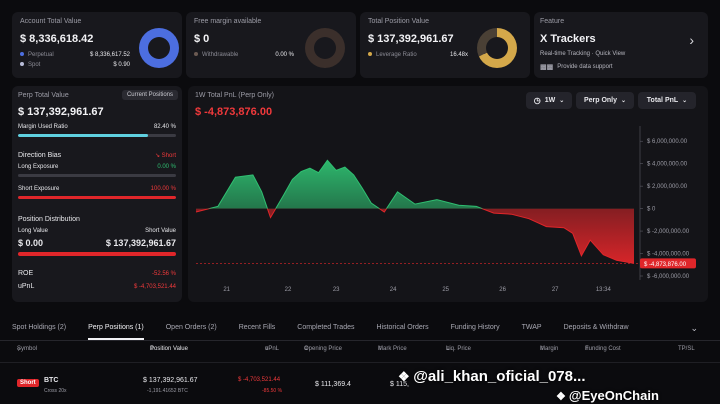 Image resolution: width=720 pixels, height=404 pixels. What do you see at coordinates (234, 95) in the screenshot?
I see `chart-title: 1W Total PnL (Perp Only)` at bounding box center [234, 95].